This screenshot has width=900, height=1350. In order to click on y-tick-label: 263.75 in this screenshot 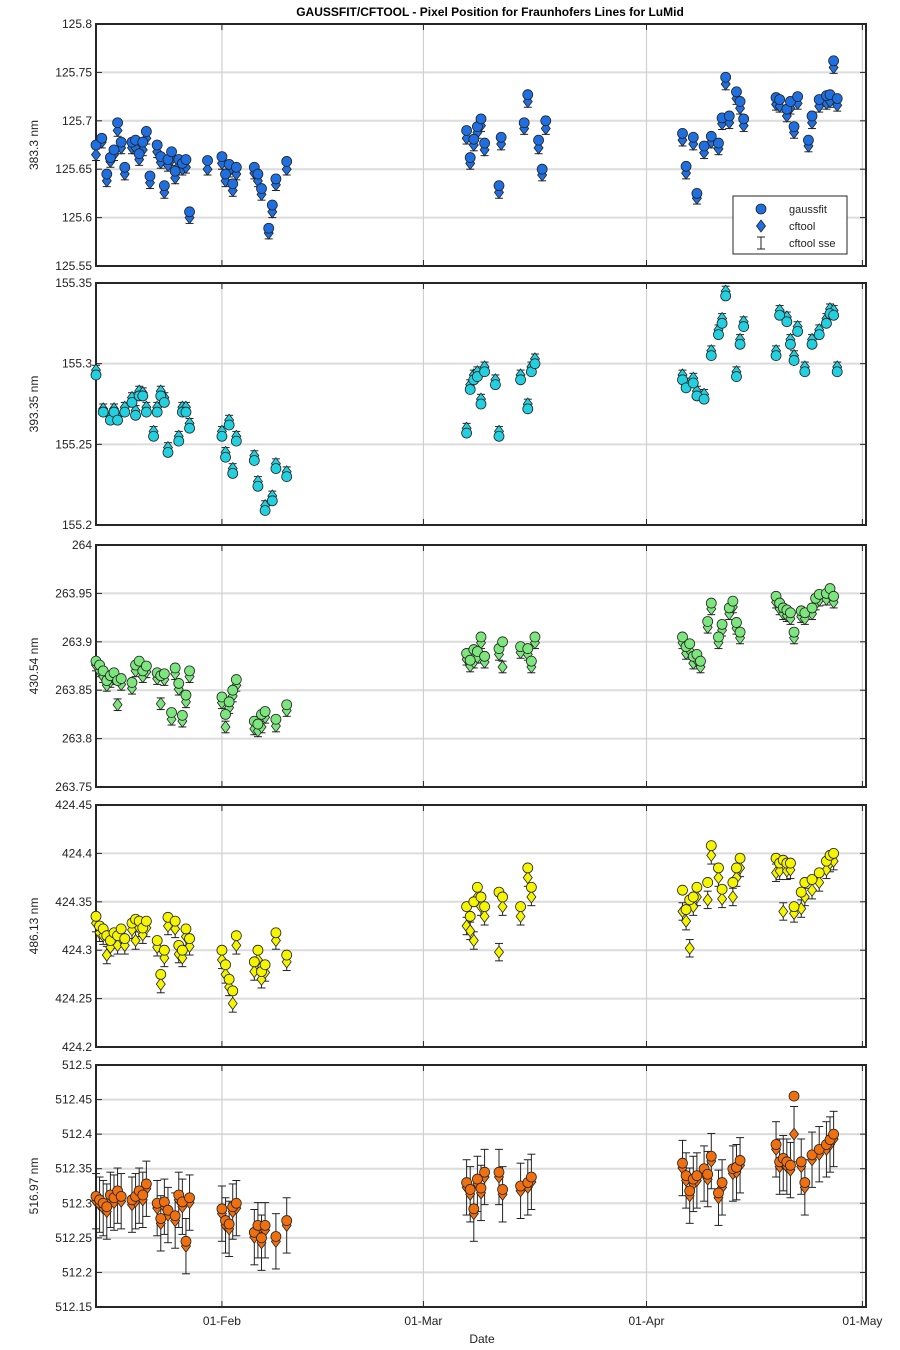, I will do `click(73, 787)`.